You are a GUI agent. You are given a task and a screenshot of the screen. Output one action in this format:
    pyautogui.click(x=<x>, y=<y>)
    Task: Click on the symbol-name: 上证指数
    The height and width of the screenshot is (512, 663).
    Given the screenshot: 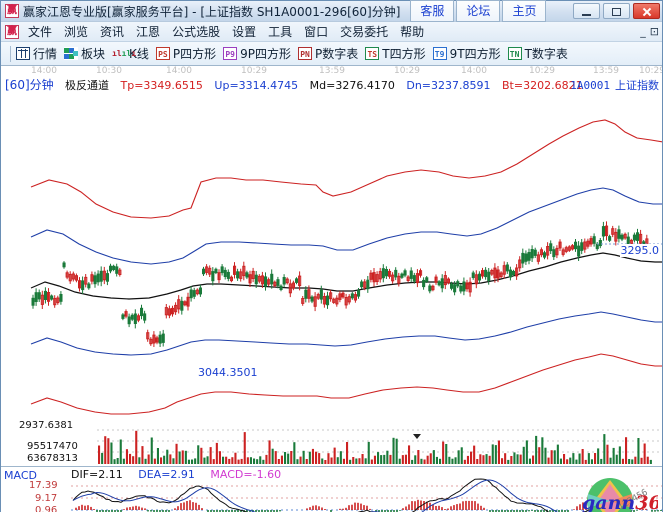 What is the action you would take?
    pyautogui.click(x=637, y=85)
    